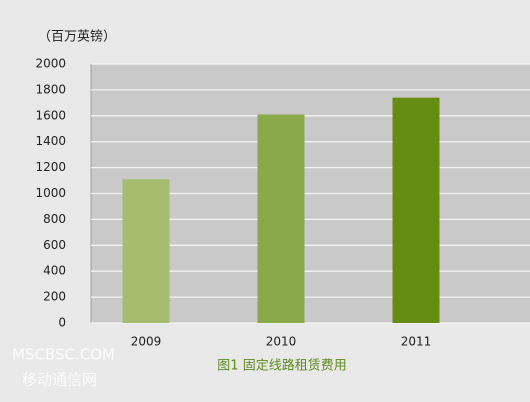 The height and width of the screenshot is (402, 530). Describe the element at coordinates (146, 342) in the screenshot. I see `x-tick-label: 2009` at that location.